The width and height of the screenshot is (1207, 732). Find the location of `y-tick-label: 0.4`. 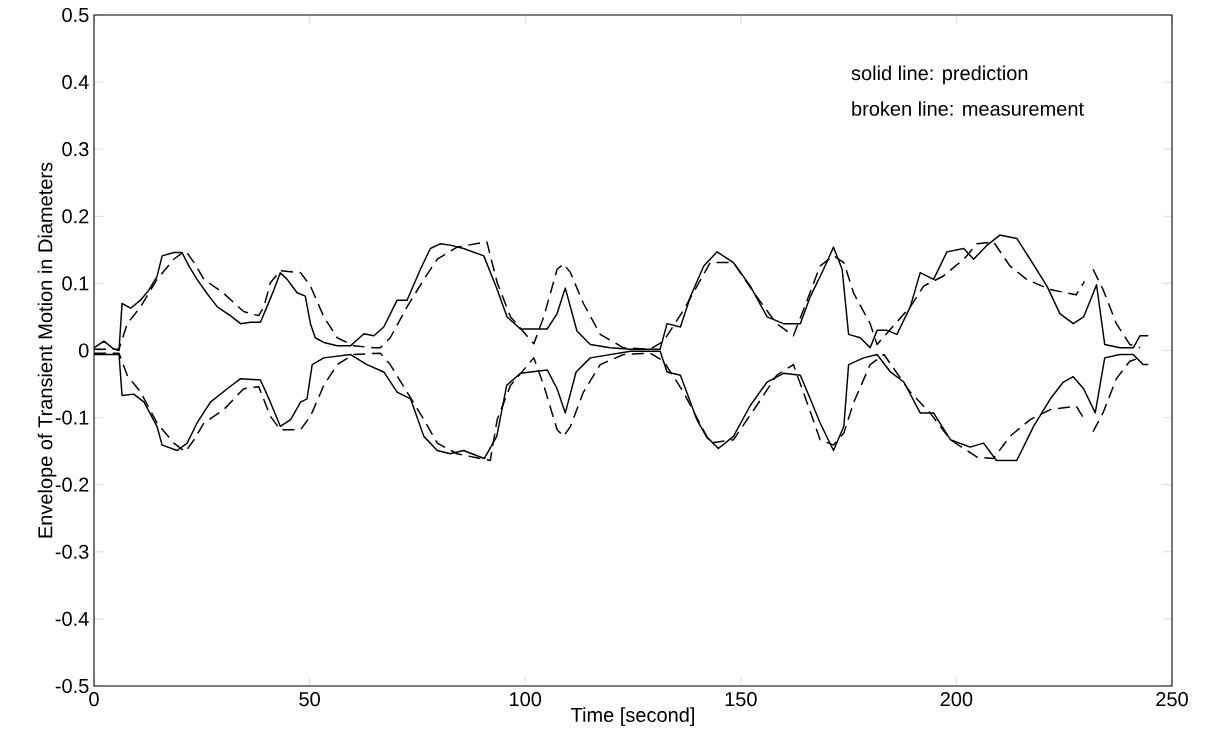

y-tick-label: 0.4 is located at coordinates (75, 82).